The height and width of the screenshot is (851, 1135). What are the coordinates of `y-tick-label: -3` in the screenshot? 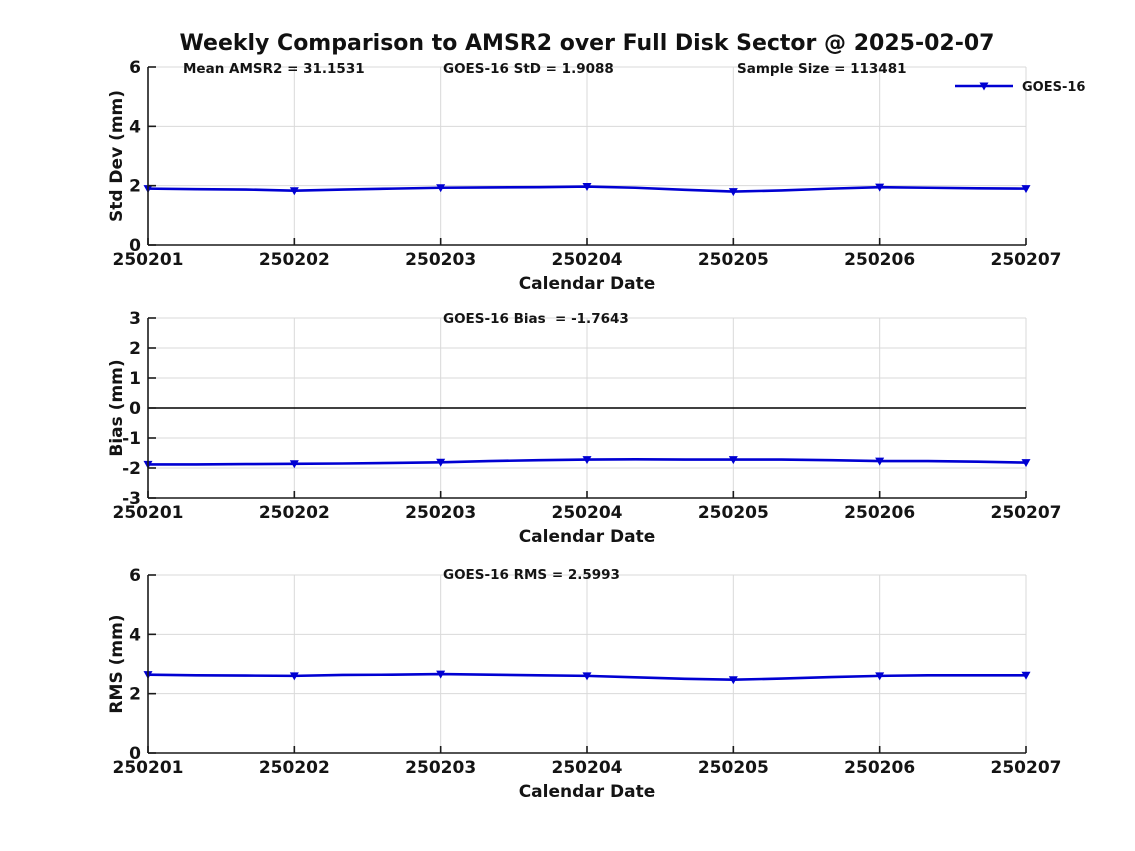 It's located at (131, 499).